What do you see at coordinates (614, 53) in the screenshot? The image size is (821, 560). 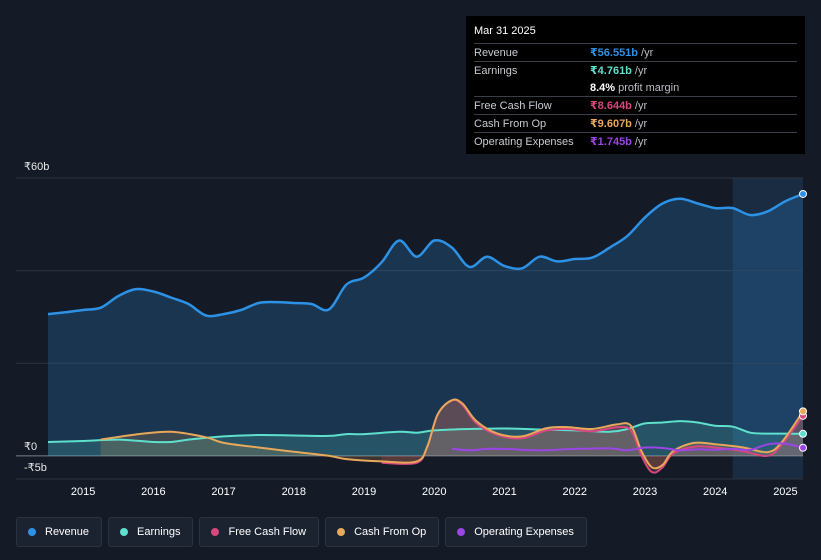 I see `tooltip-value: ₹56.551b` at bounding box center [614, 53].